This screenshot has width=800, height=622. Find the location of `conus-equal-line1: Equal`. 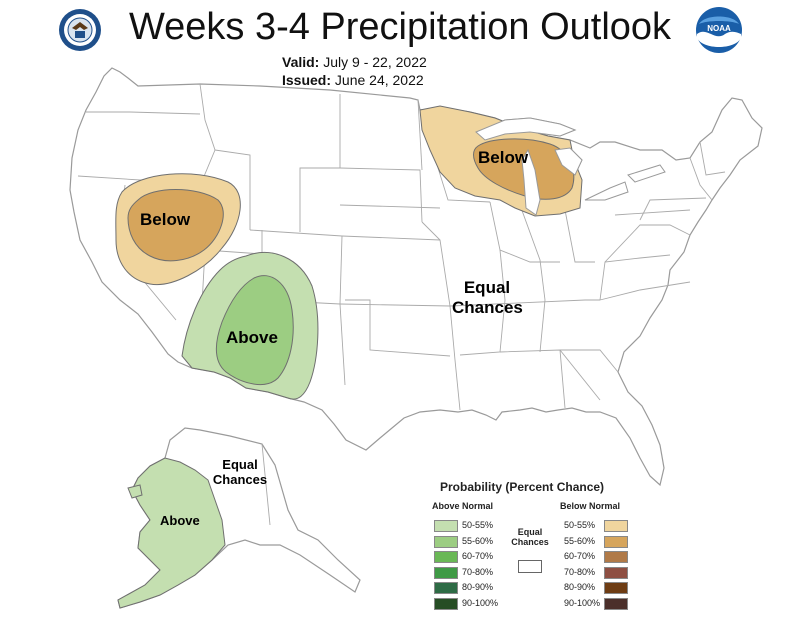

conus-equal-line1: Equal is located at coordinates (487, 287).